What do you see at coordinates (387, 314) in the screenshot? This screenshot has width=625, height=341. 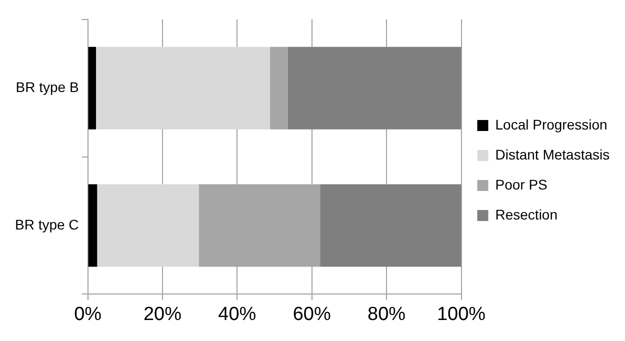 I see `x-tick-label: 80%` at bounding box center [387, 314].